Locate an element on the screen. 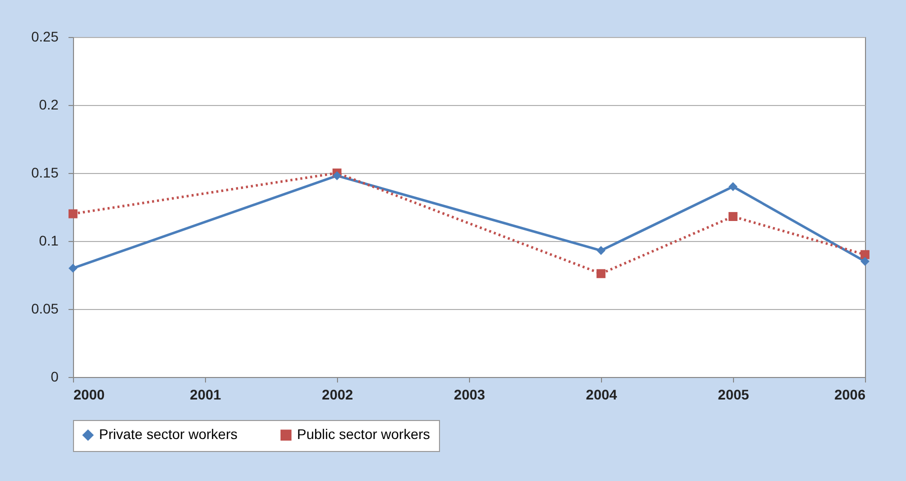 This screenshot has height=481, width=906. y-tick-label: 0.25 is located at coordinates (45, 36).